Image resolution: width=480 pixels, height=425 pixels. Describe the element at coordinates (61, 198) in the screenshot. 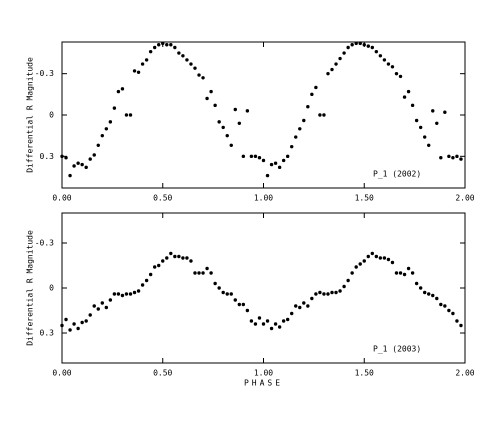

I see `x-tick-label: 0.00` at that location.